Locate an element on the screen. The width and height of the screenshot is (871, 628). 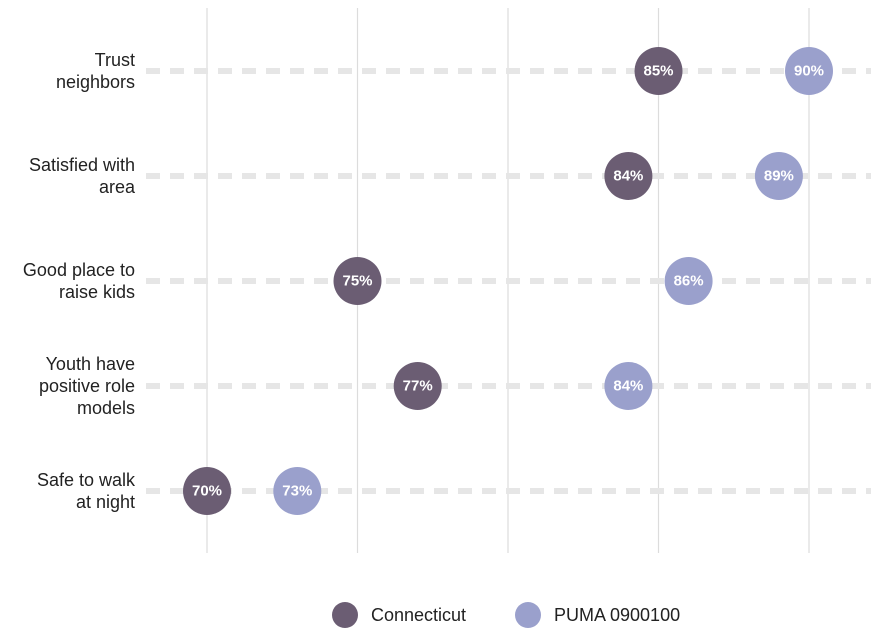
data-label: 77% is located at coordinates (418, 386).